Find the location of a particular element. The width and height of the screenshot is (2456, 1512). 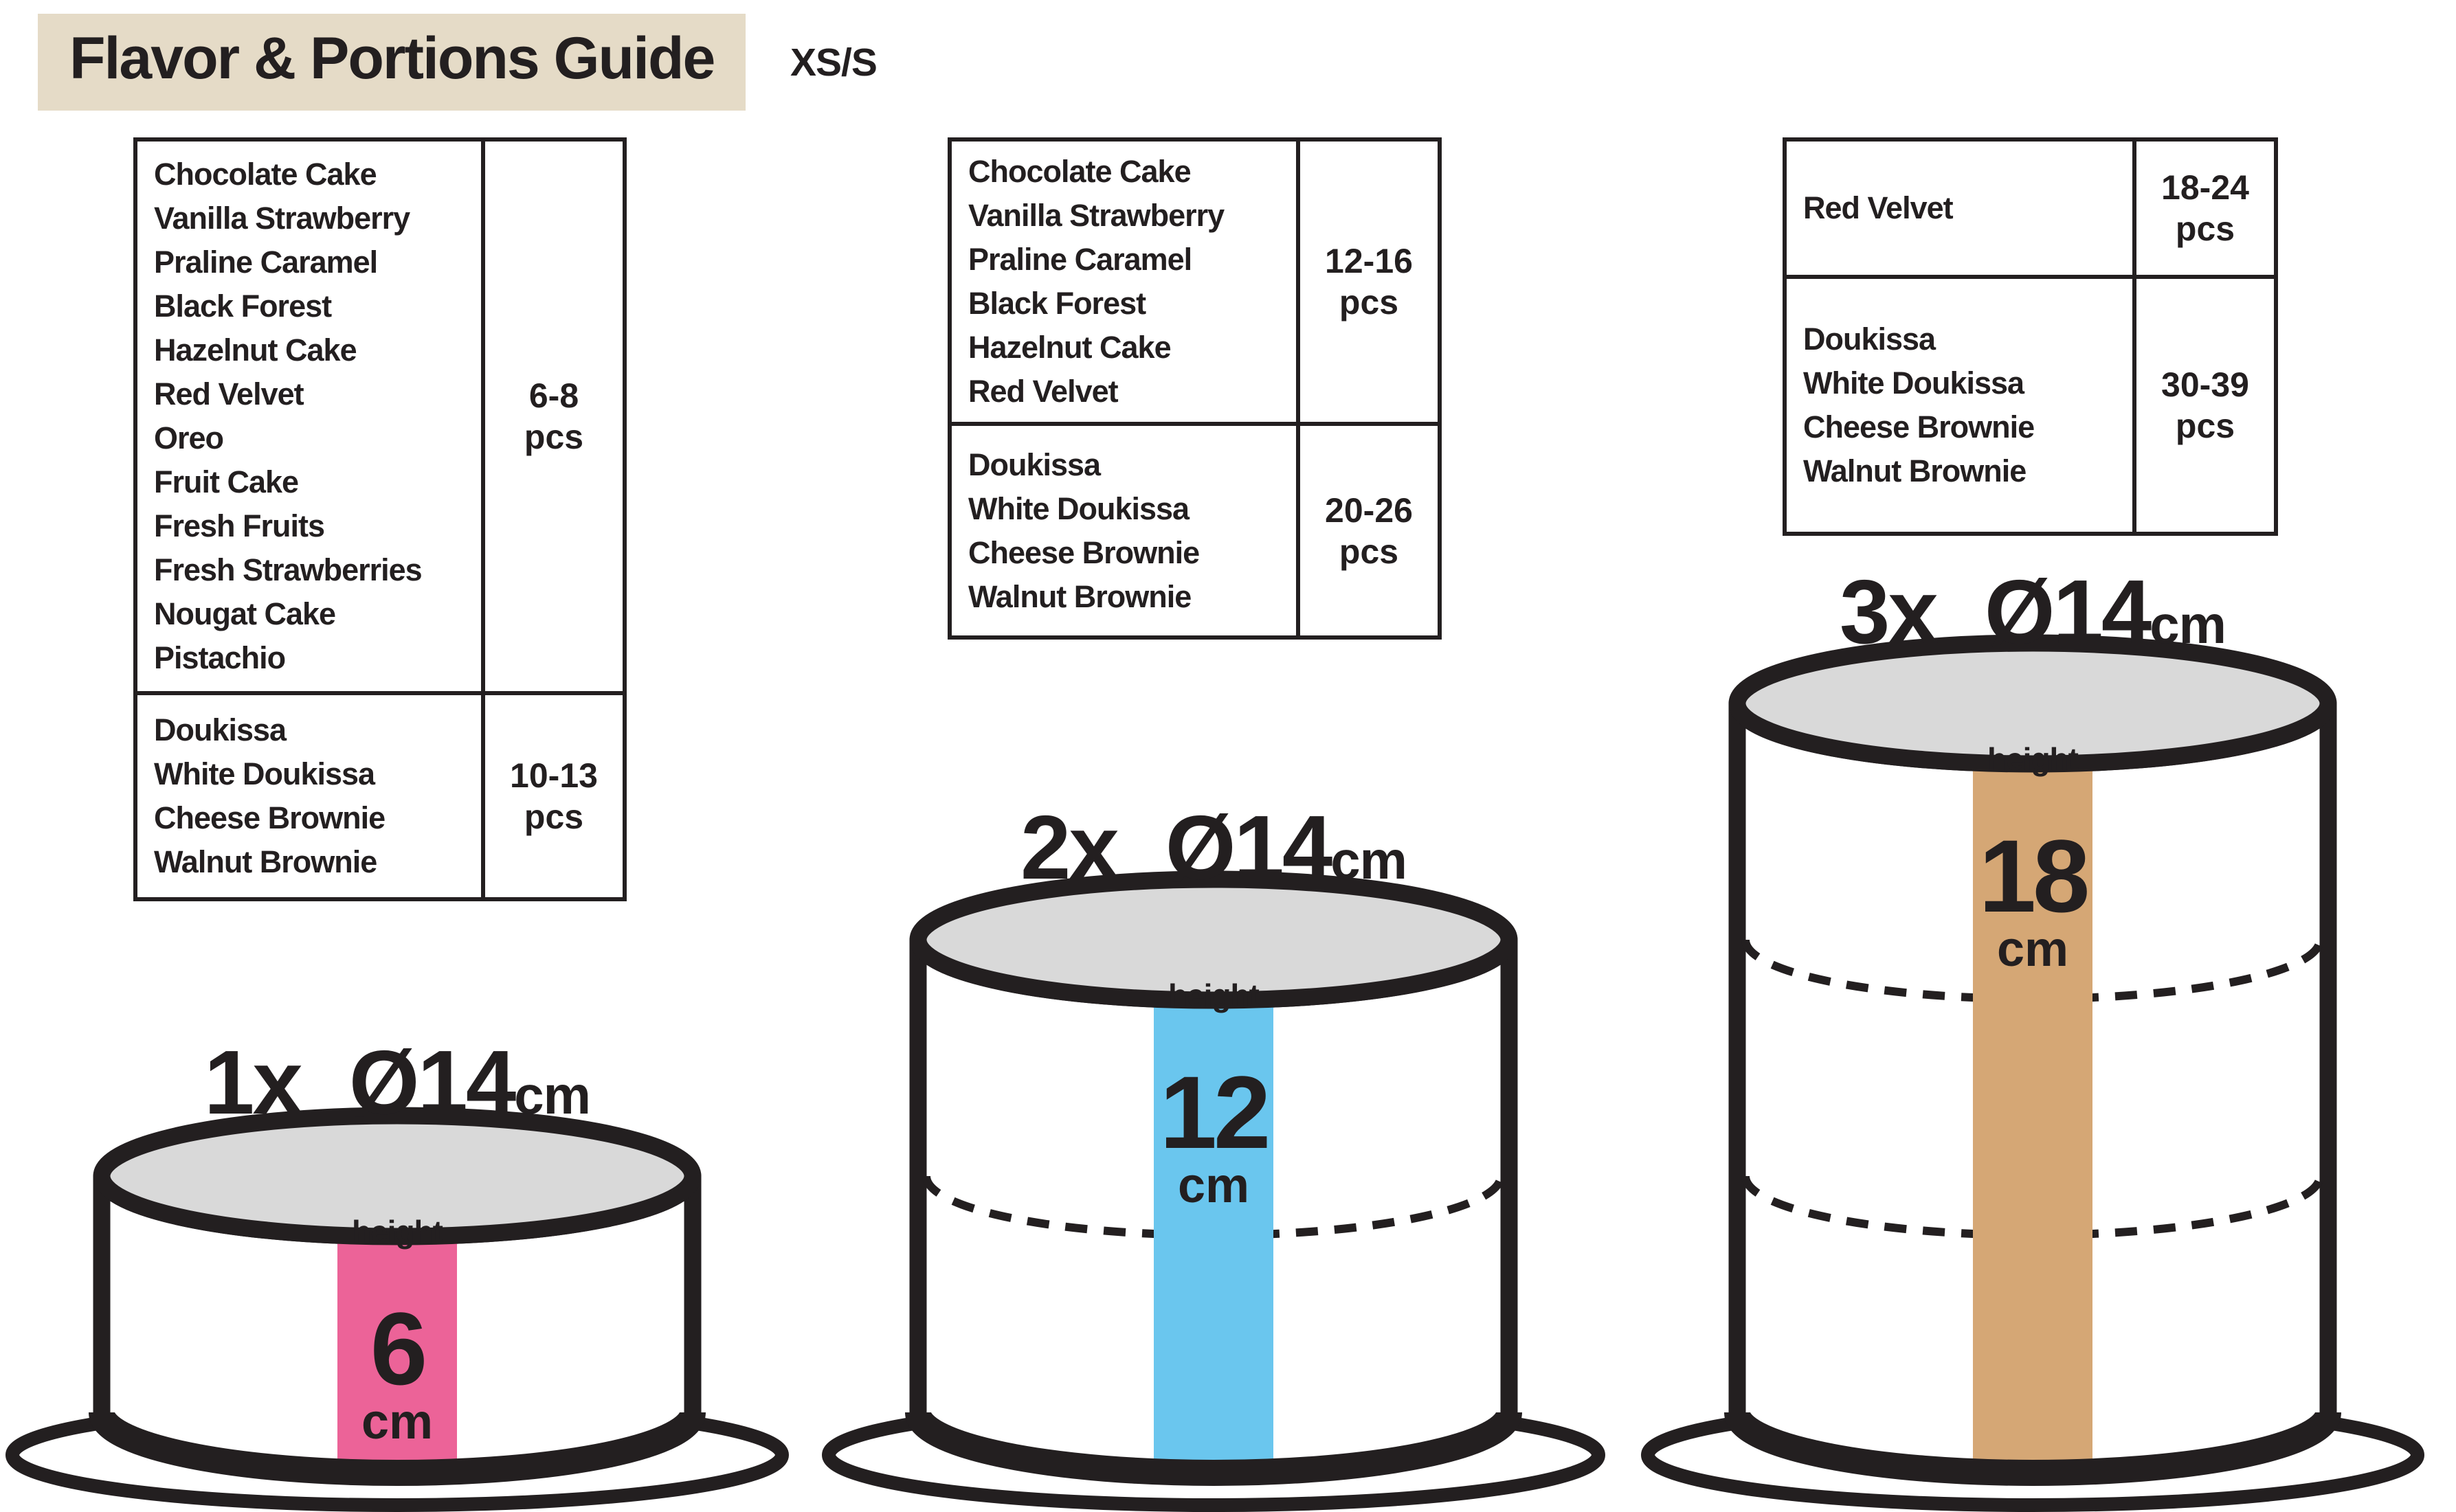

cake-count: 1x is located at coordinates (253, 1082).